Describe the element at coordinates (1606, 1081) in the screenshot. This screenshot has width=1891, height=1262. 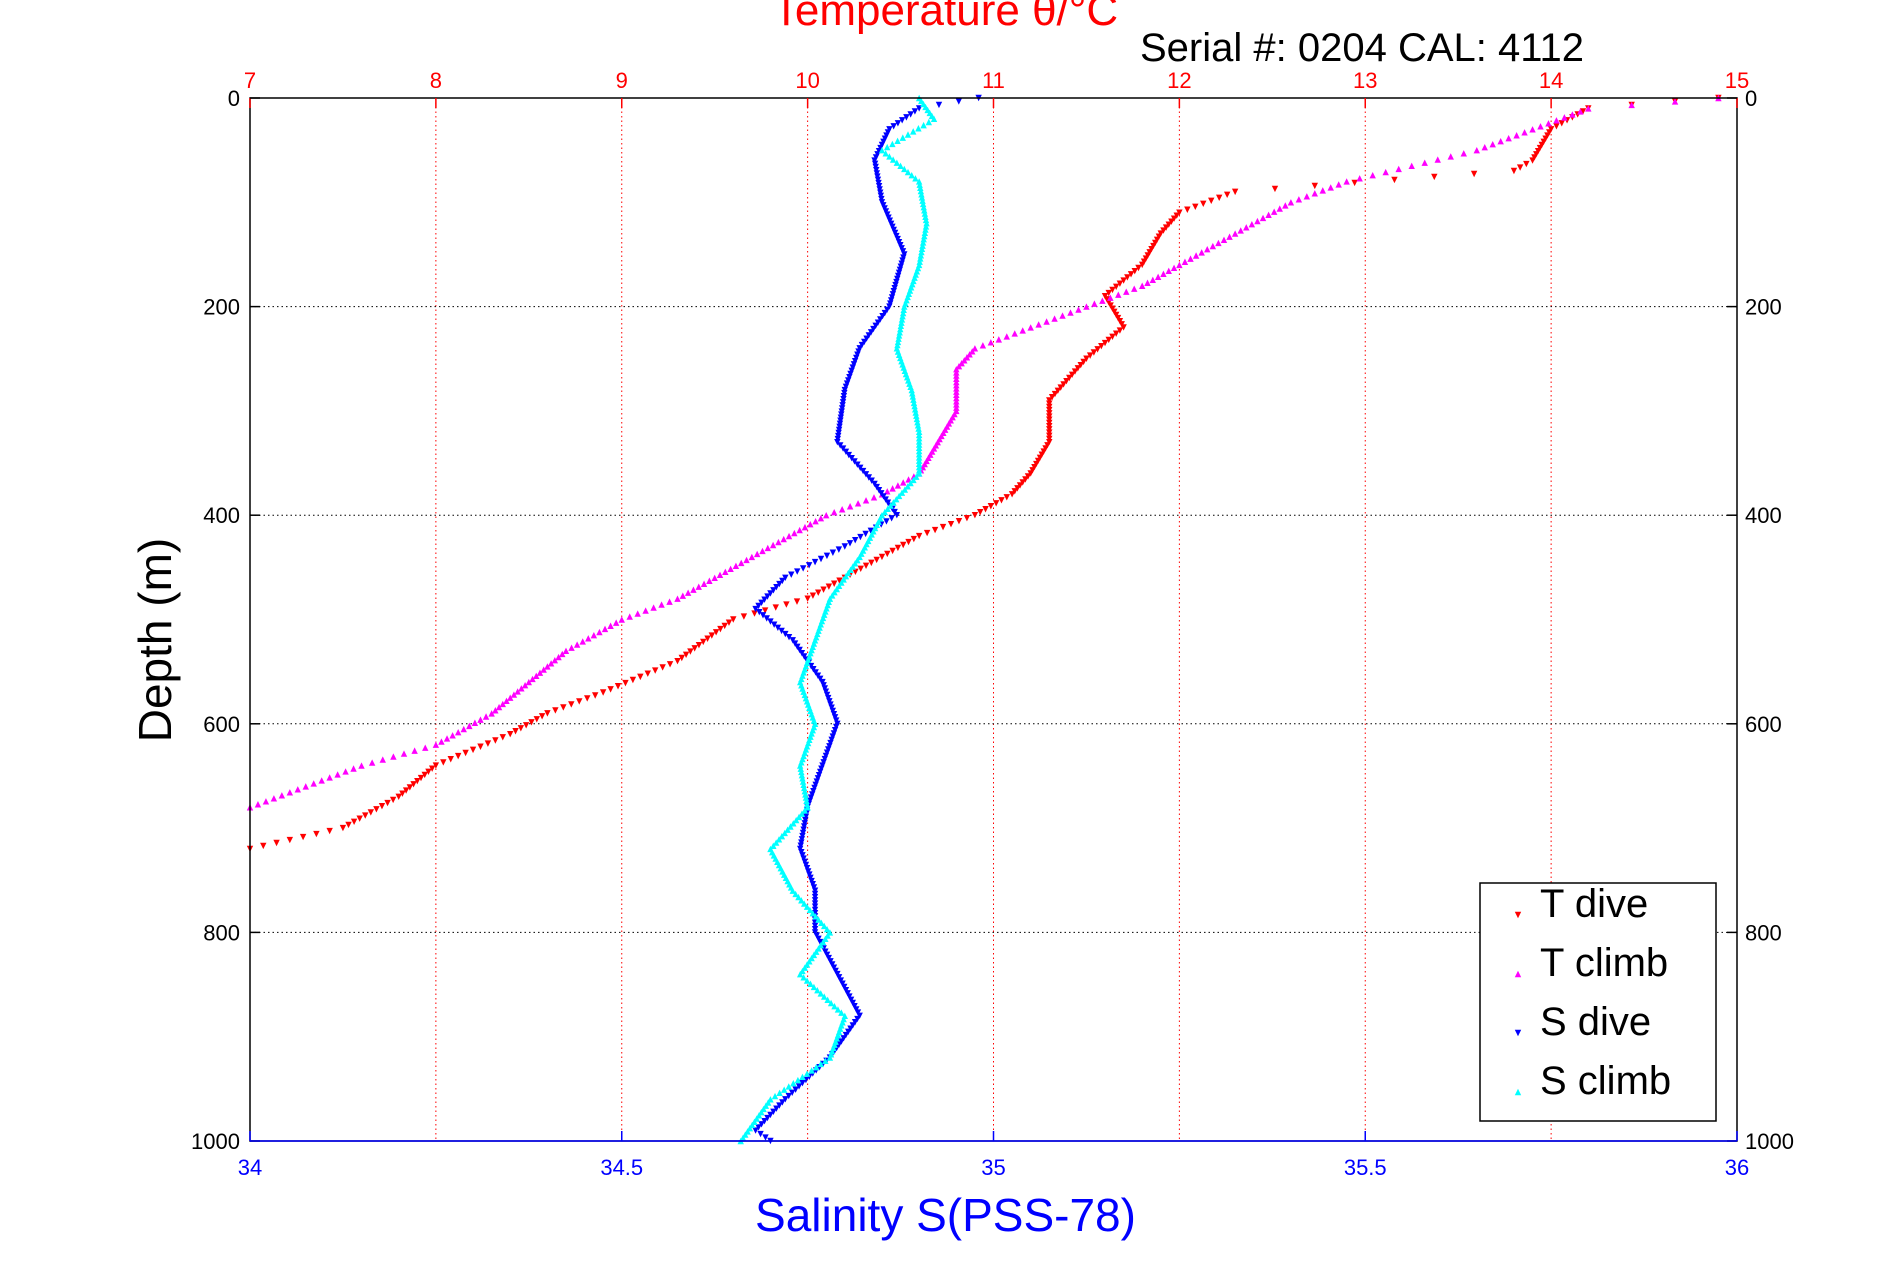
I see `legend-label-s-climb: S climb` at that location.